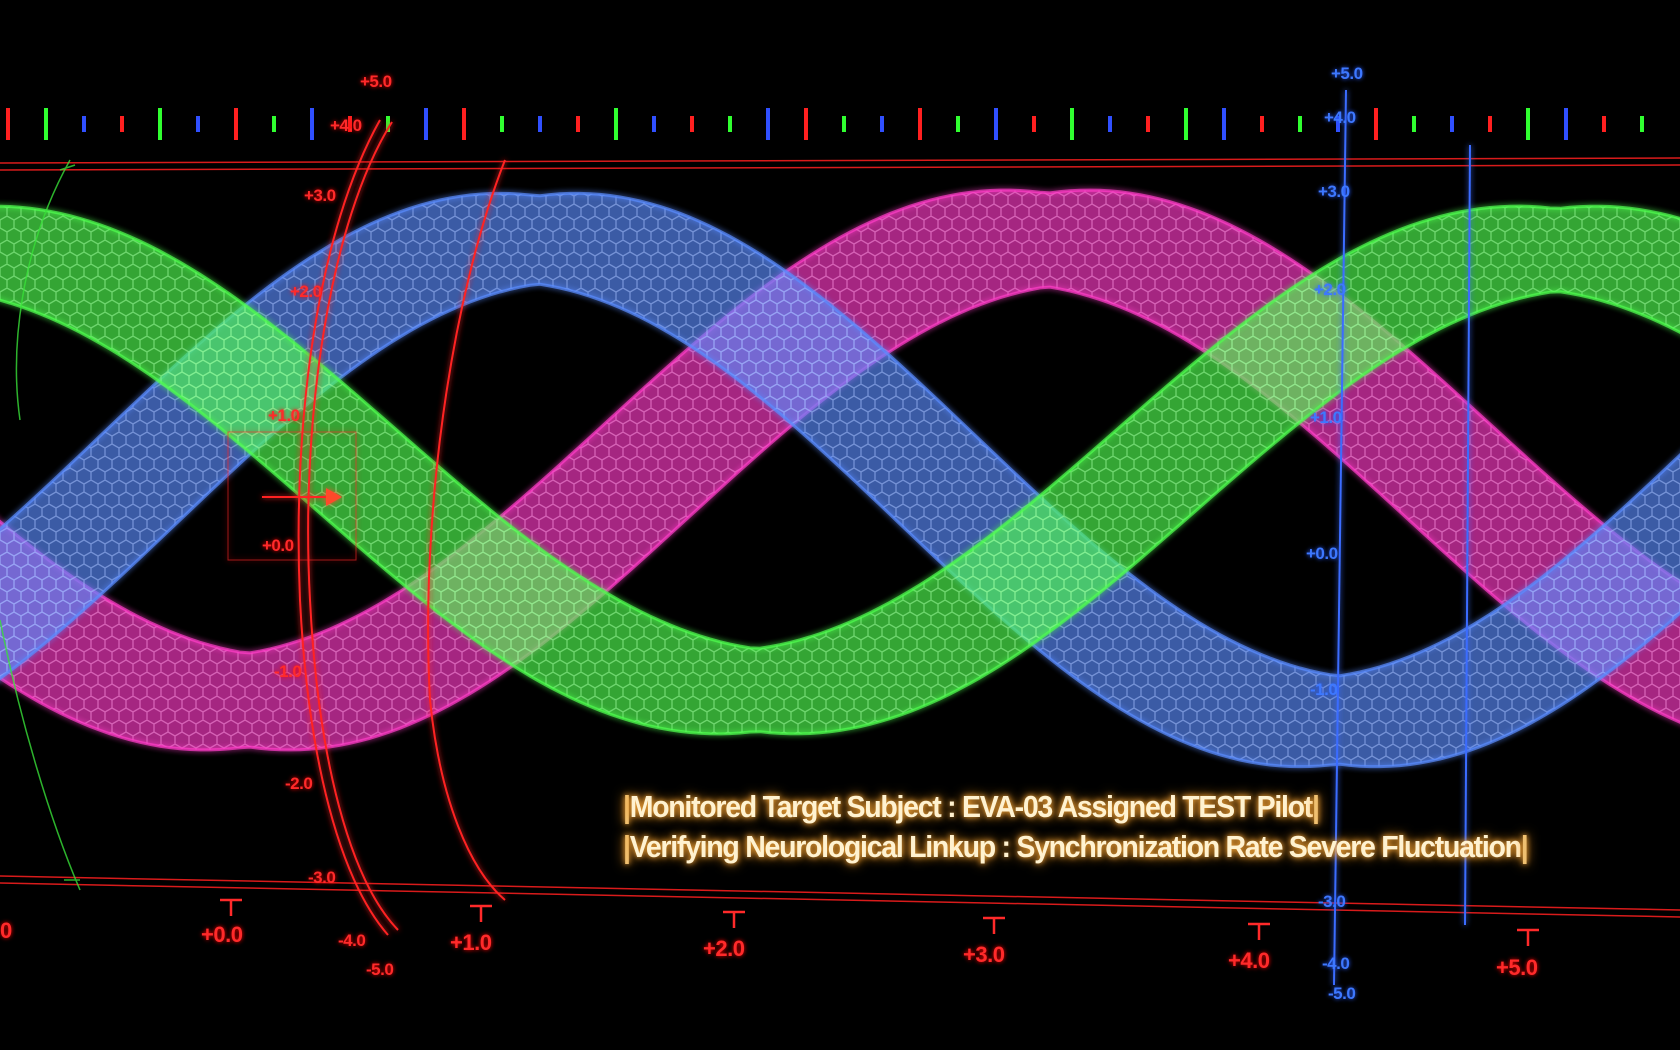 The image size is (1680, 1050). Describe the element at coordinates (352, 940) in the screenshot. I see `red-y-tick: -4.0` at that location.